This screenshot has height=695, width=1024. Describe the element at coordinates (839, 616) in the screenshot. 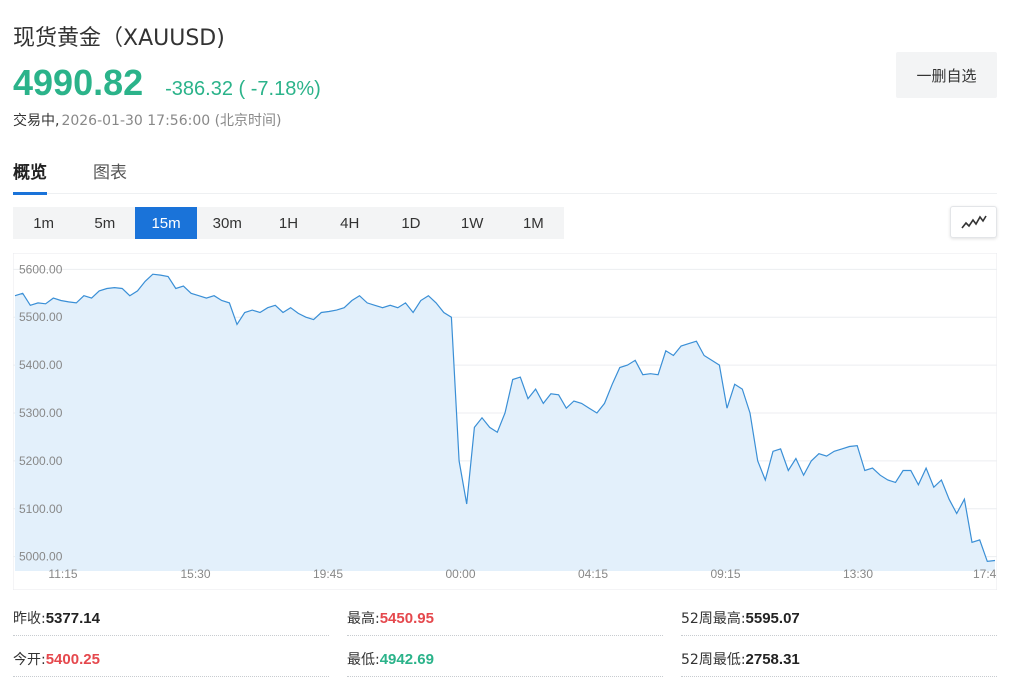

I see `stat-52w-high: 52周最高:5595.07` at that location.